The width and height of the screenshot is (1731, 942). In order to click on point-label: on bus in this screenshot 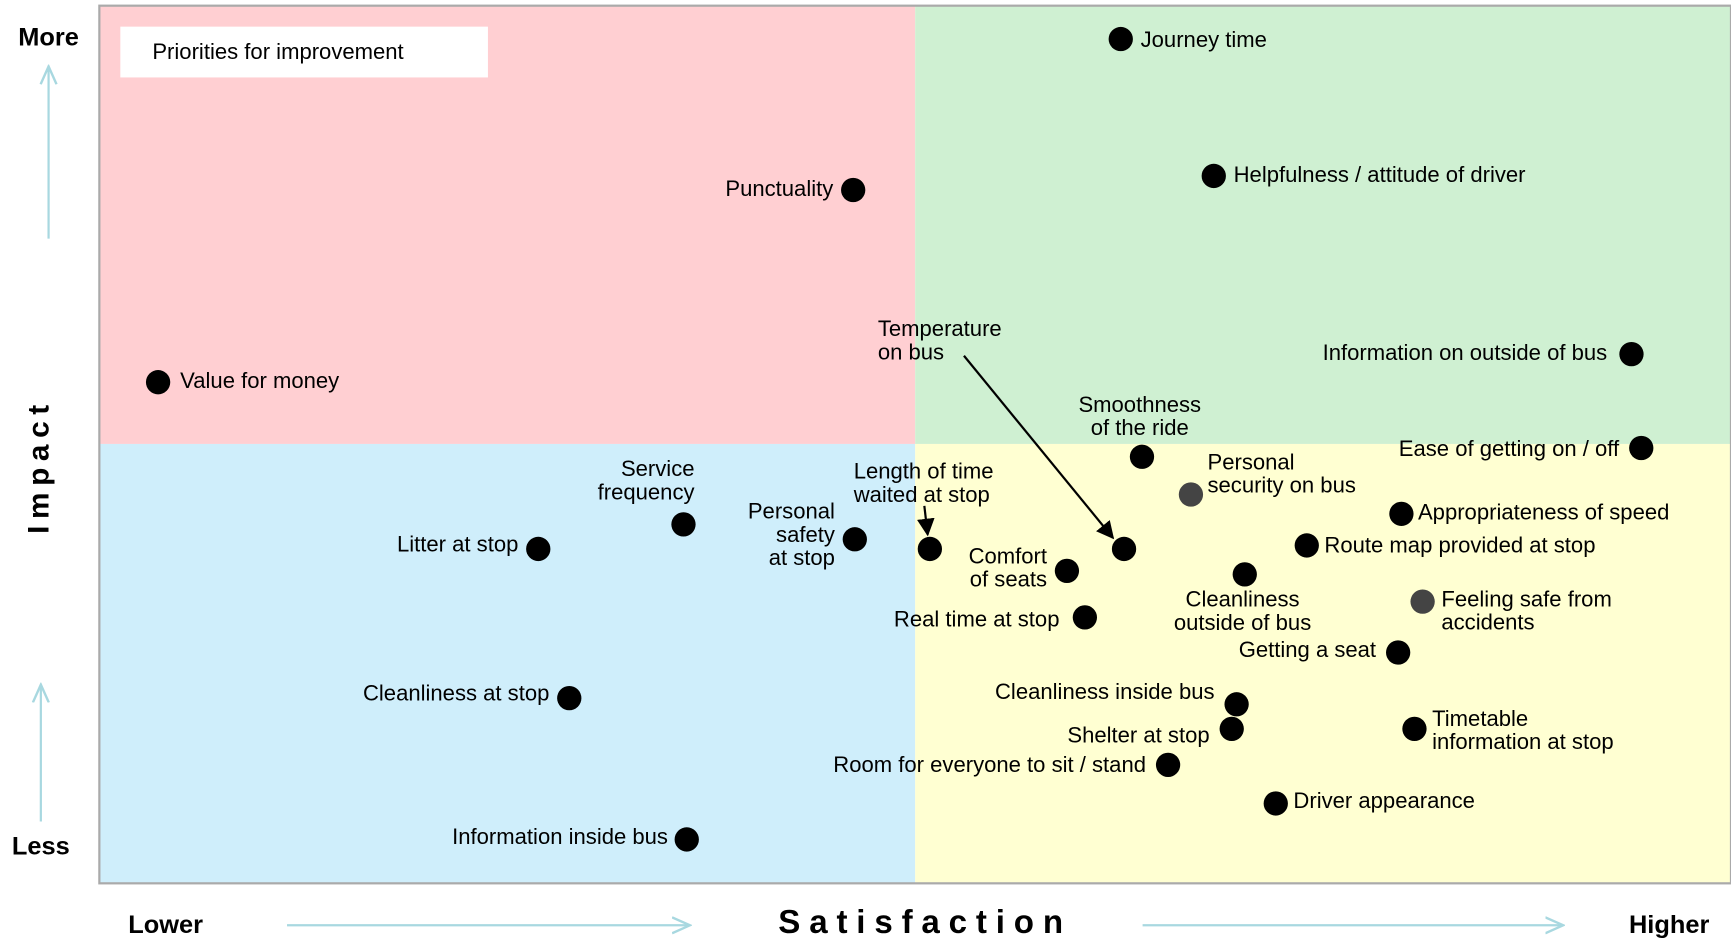, I will do `click(911, 351)`.